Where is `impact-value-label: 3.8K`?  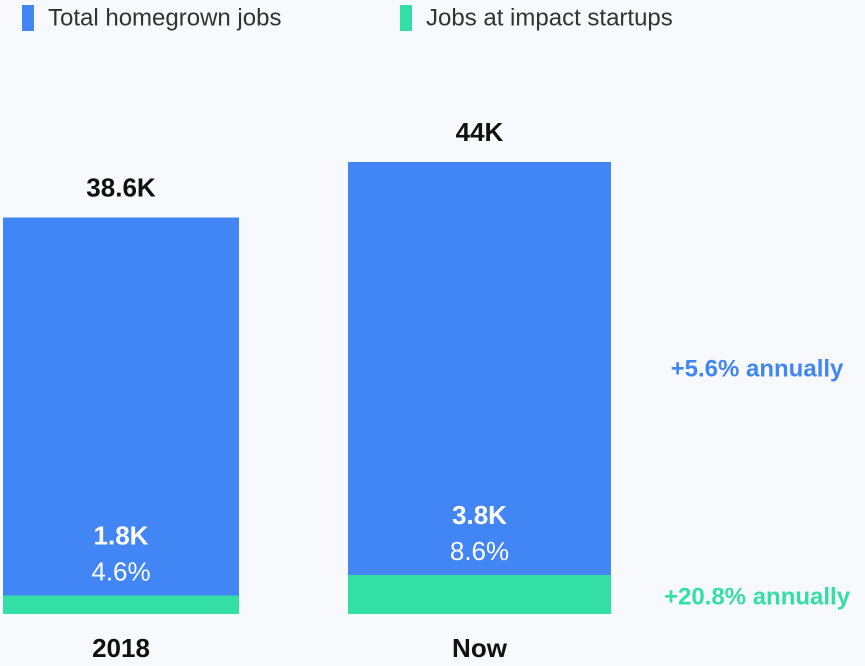 impact-value-label: 3.8K is located at coordinates (479, 515).